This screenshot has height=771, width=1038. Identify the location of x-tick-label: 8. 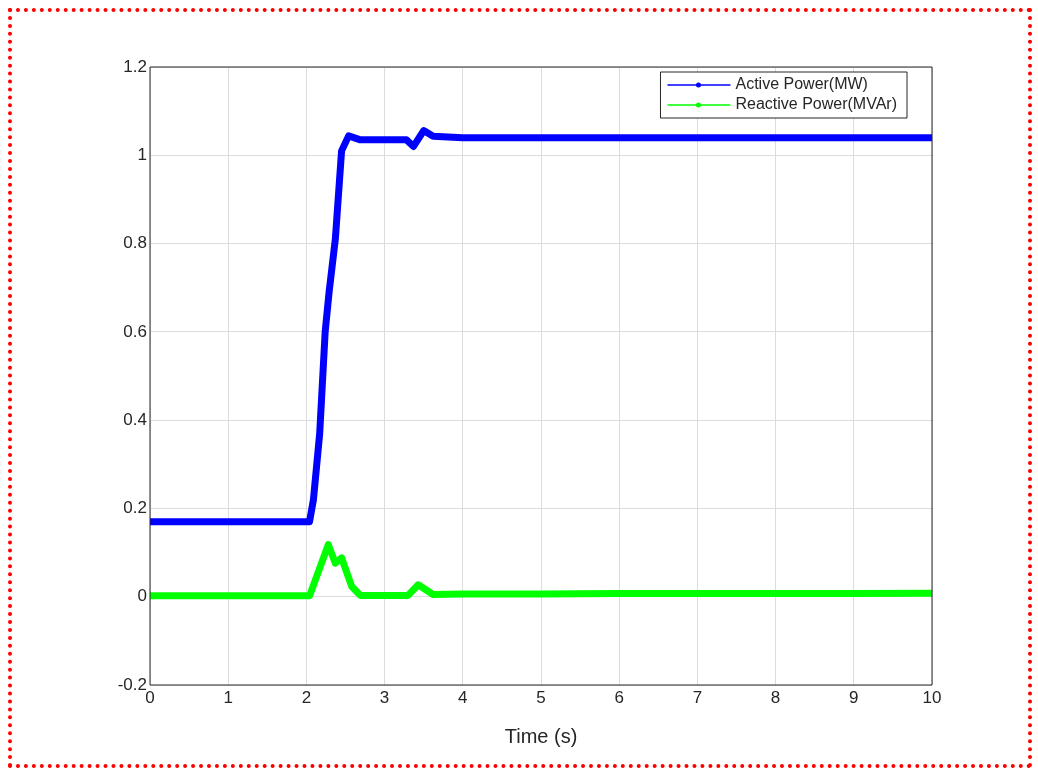
(775, 697).